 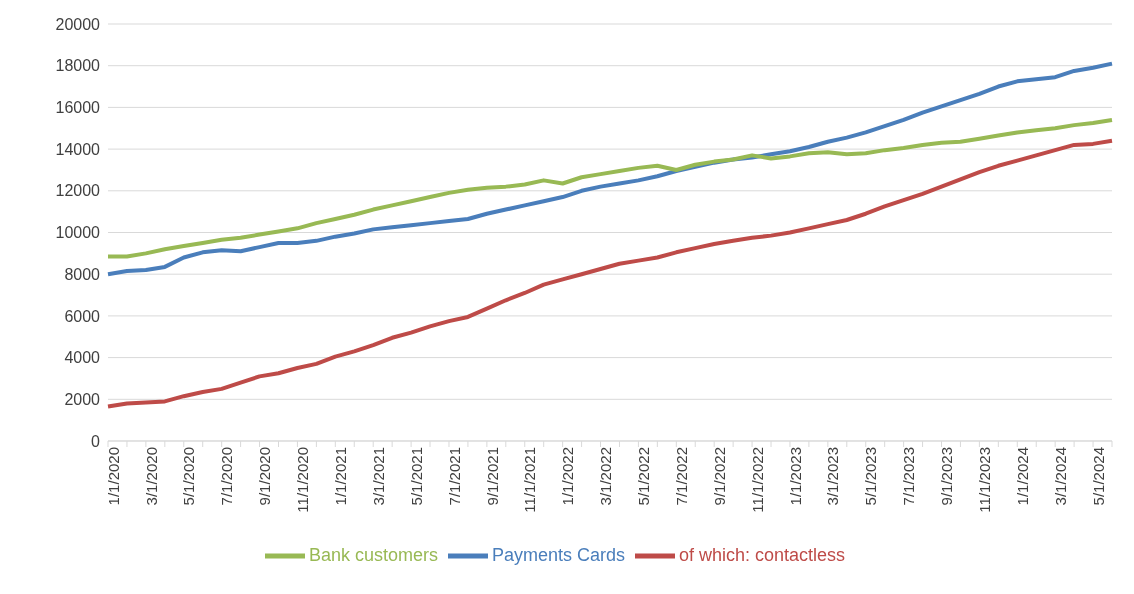 I want to click on y-tick-label: 8000, so click(x=82, y=274).